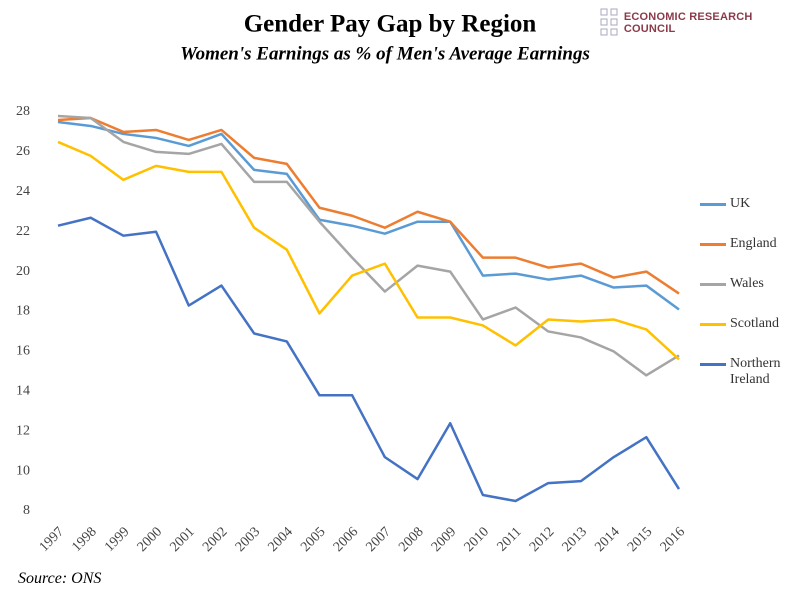 The image size is (806, 600). Describe the element at coordinates (150, 539) in the screenshot. I see `x-tick-label: 2000` at that location.